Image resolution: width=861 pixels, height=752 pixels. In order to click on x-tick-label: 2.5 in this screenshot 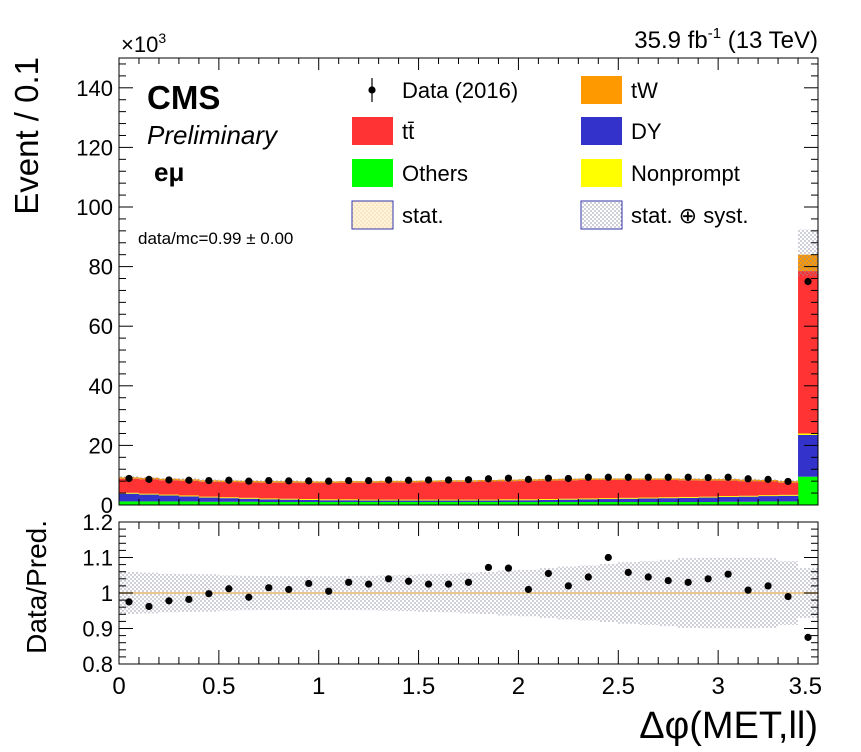, I will do `click(618, 686)`.